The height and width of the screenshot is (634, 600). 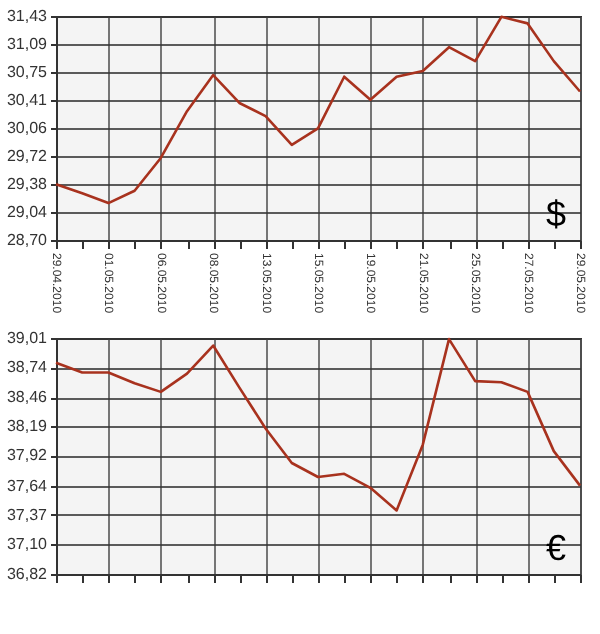 What do you see at coordinates (27, 397) in the screenshot?
I see `y-tick-label: 38,46` at bounding box center [27, 397].